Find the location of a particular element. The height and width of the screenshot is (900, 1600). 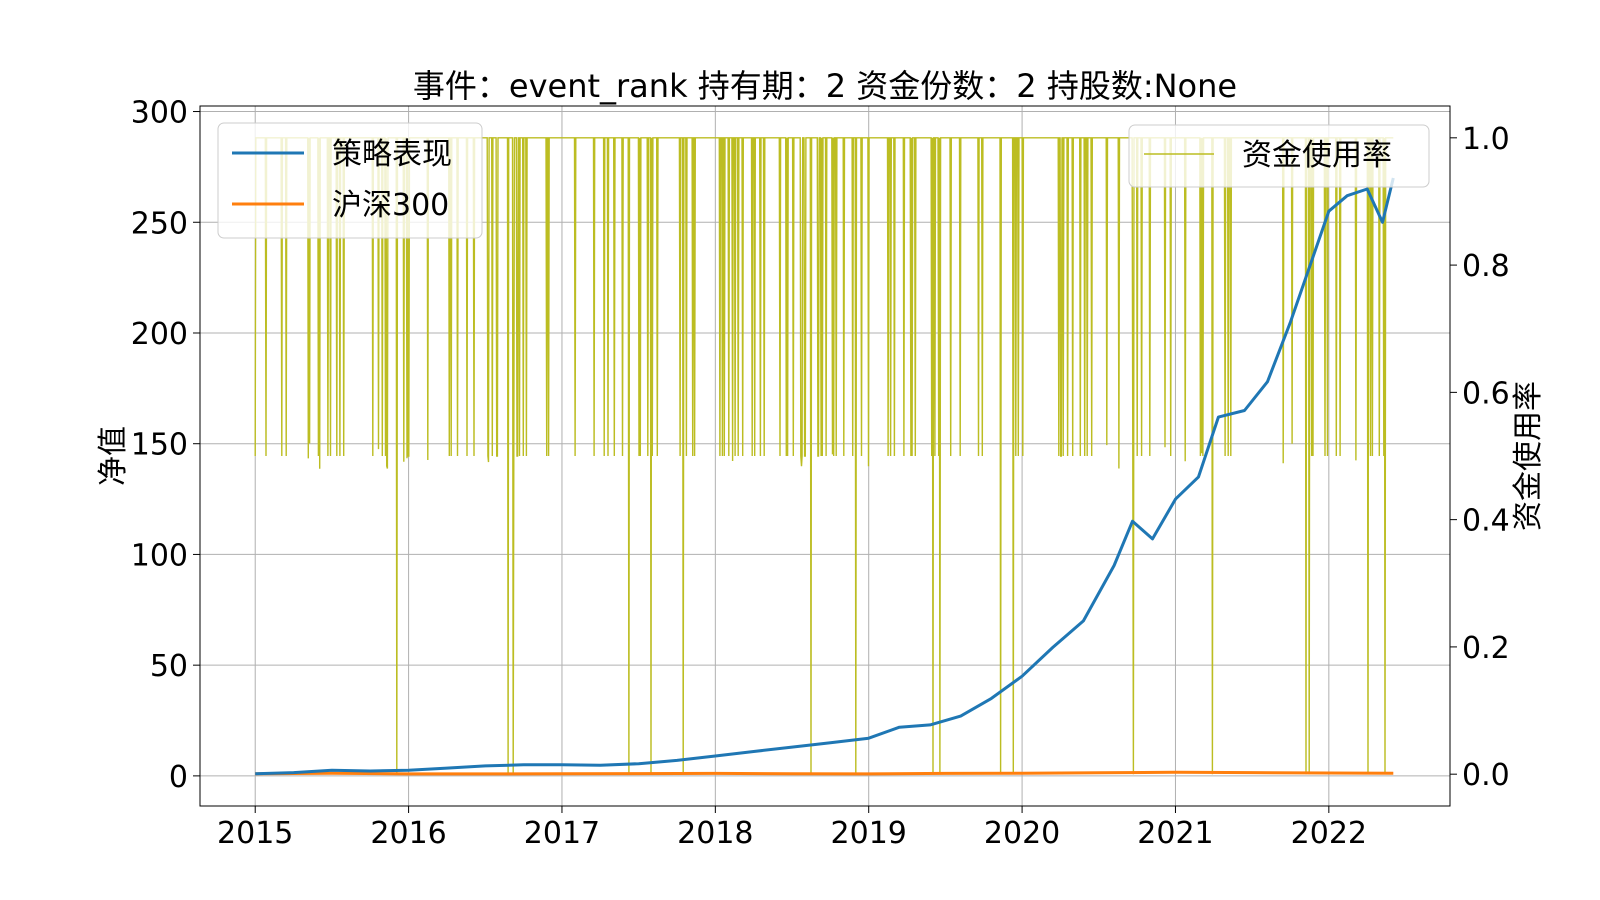

y2-axis-label: 资金使用率 is located at coordinates (1528, 456).